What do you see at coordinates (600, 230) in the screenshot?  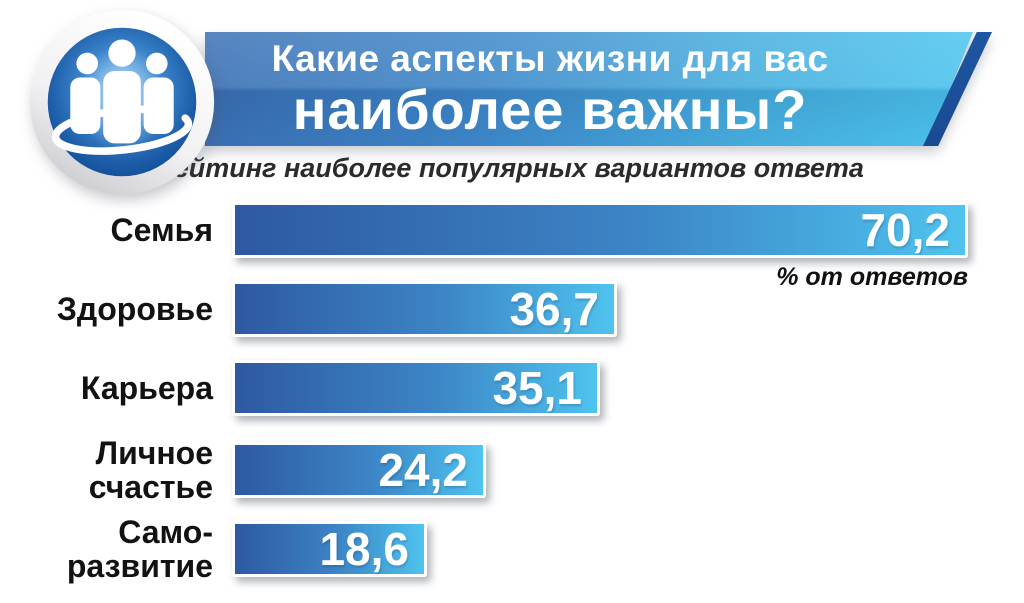 I see `value-bar: 70,2` at bounding box center [600, 230].